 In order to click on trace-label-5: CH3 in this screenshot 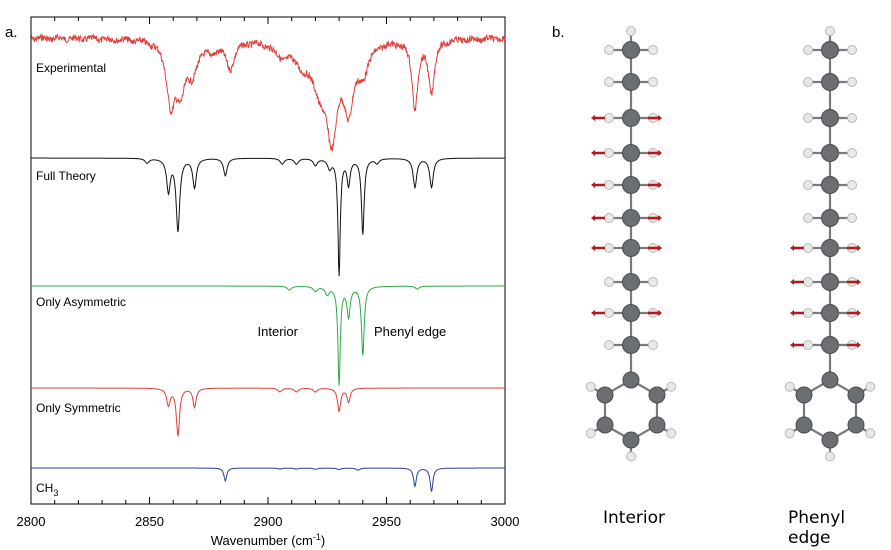, I will do `click(47, 489)`.